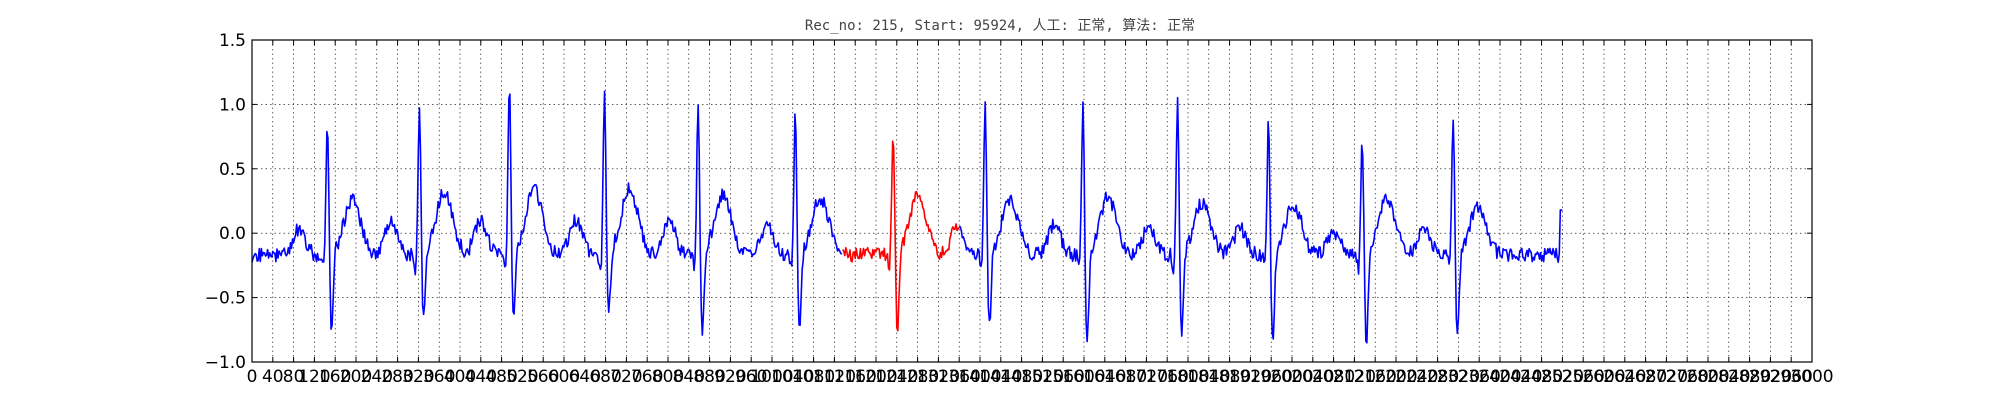 The image size is (2000, 400). Describe the element at coordinates (730, 377) in the screenshot. I see `x-tick-label: 920` at that location.